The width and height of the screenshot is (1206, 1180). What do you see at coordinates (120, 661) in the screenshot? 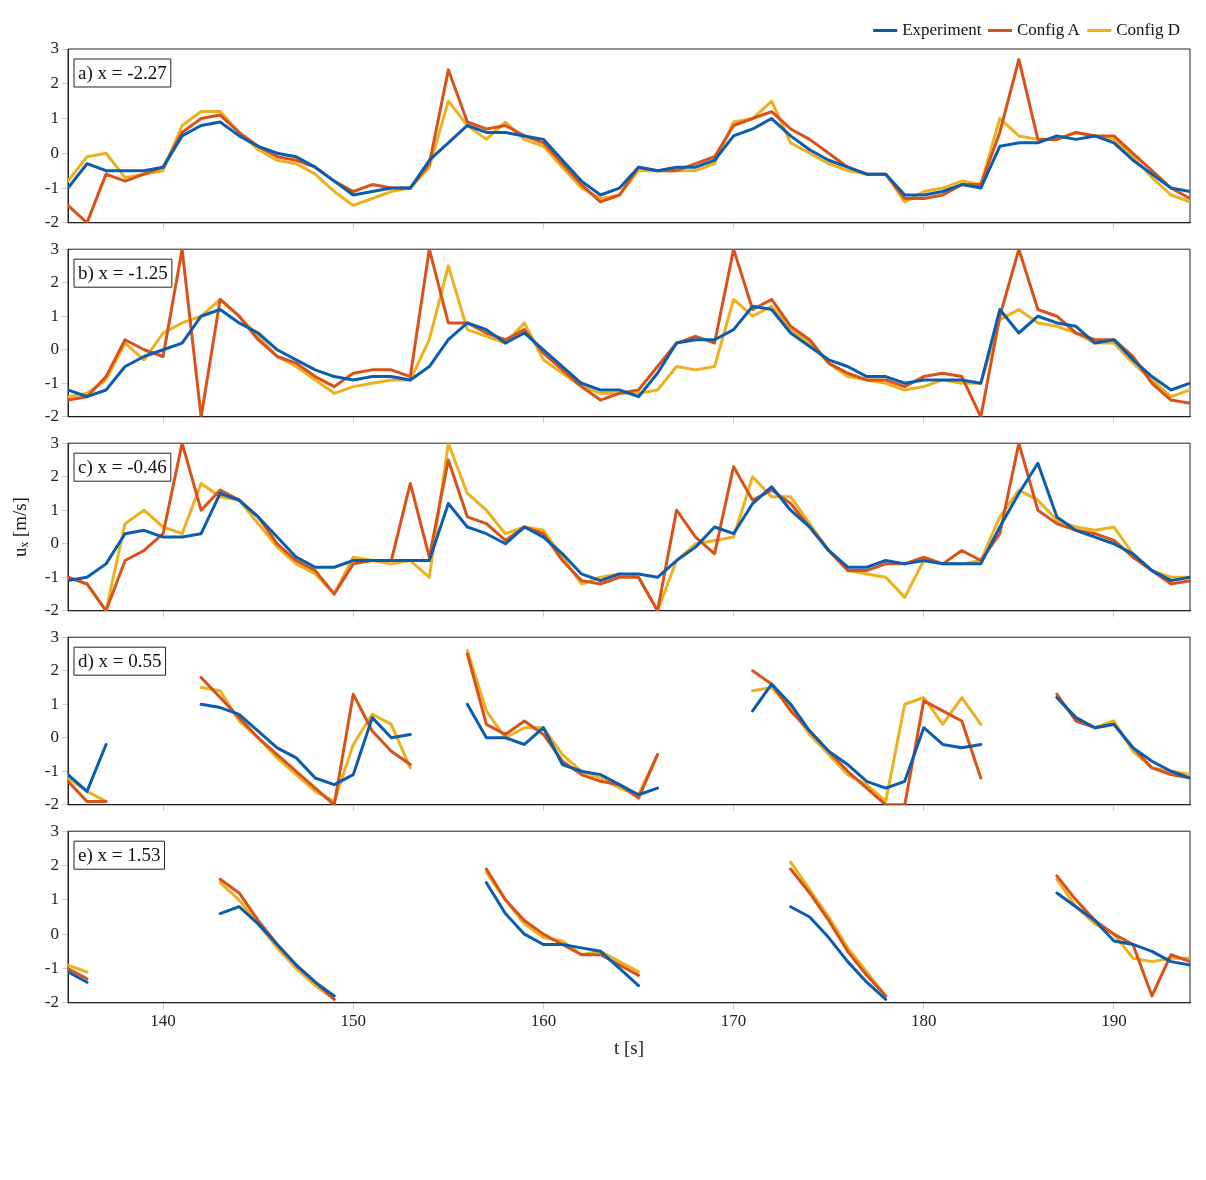
I see `annotation: d) x = 0.55` at bounding box center [120, 661].